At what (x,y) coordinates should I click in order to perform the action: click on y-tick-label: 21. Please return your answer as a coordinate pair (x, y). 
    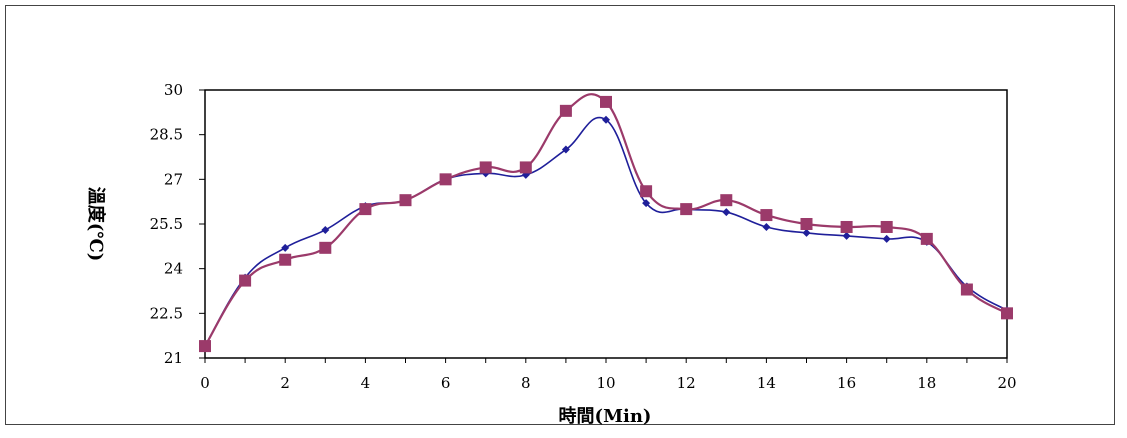
    Looking at the image, I should click on (173, 358).